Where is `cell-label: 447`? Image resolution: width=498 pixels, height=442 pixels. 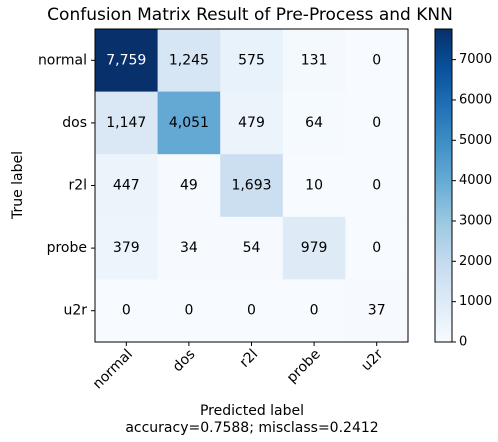 cell-label: 447 is located at coordinates (126, 186).